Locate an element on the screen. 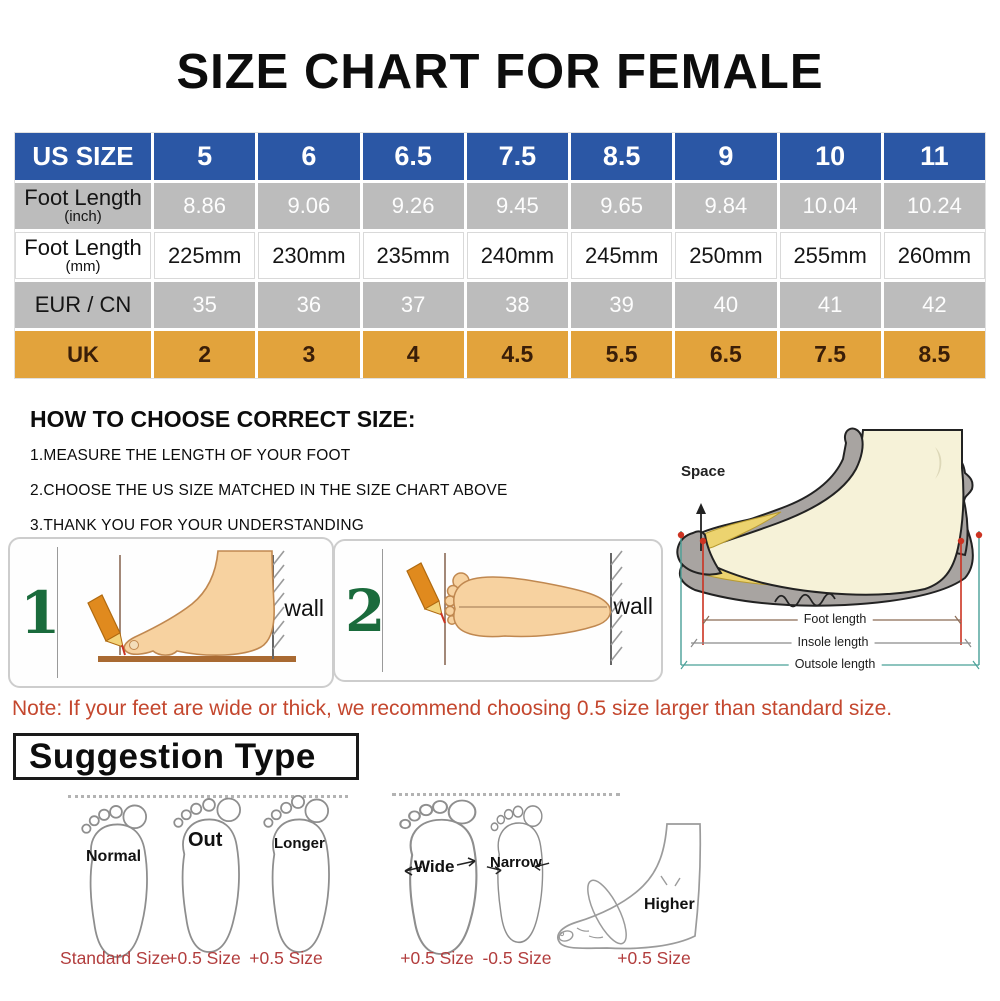  table-row-label: EUR / CN is located at coordinates (83, 304).